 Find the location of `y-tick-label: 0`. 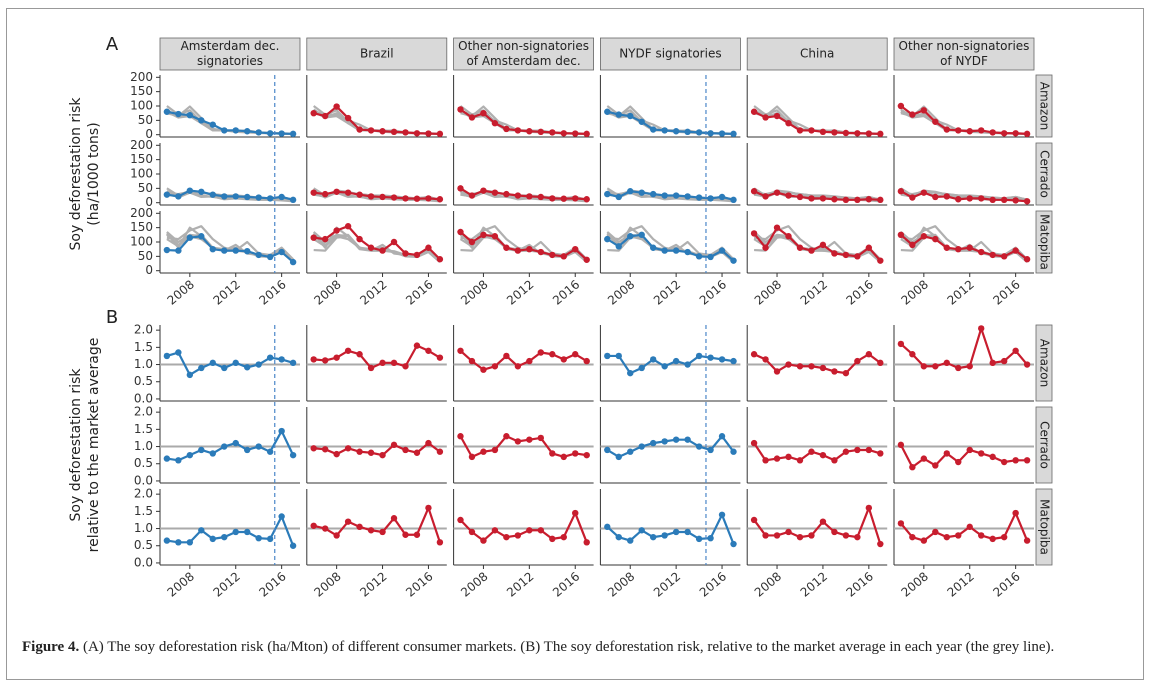

y-tick-label: 0 is located at coordinates (149, 202).